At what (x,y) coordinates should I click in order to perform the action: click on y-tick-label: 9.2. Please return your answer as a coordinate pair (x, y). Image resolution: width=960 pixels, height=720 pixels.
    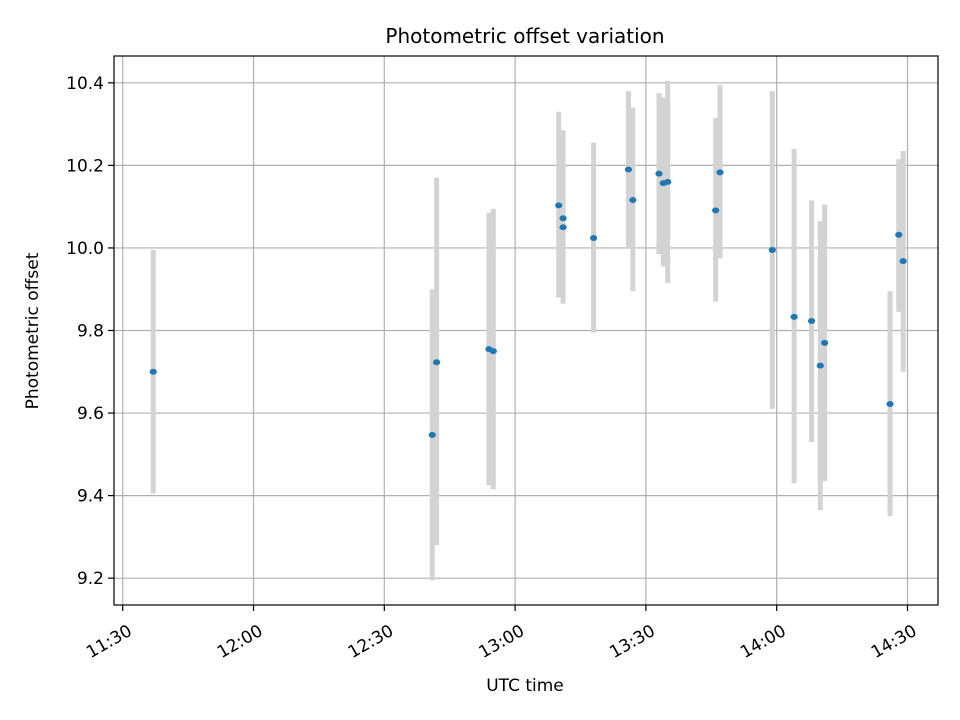
    Looking at the image, I should click on (90, 579).